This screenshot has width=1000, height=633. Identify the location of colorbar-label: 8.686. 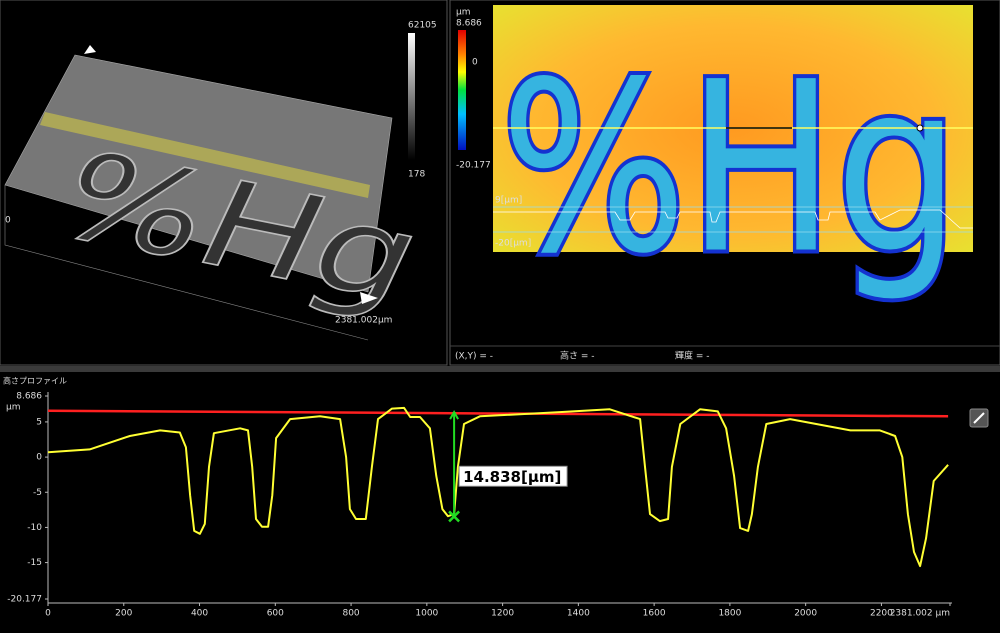
(469, 24).